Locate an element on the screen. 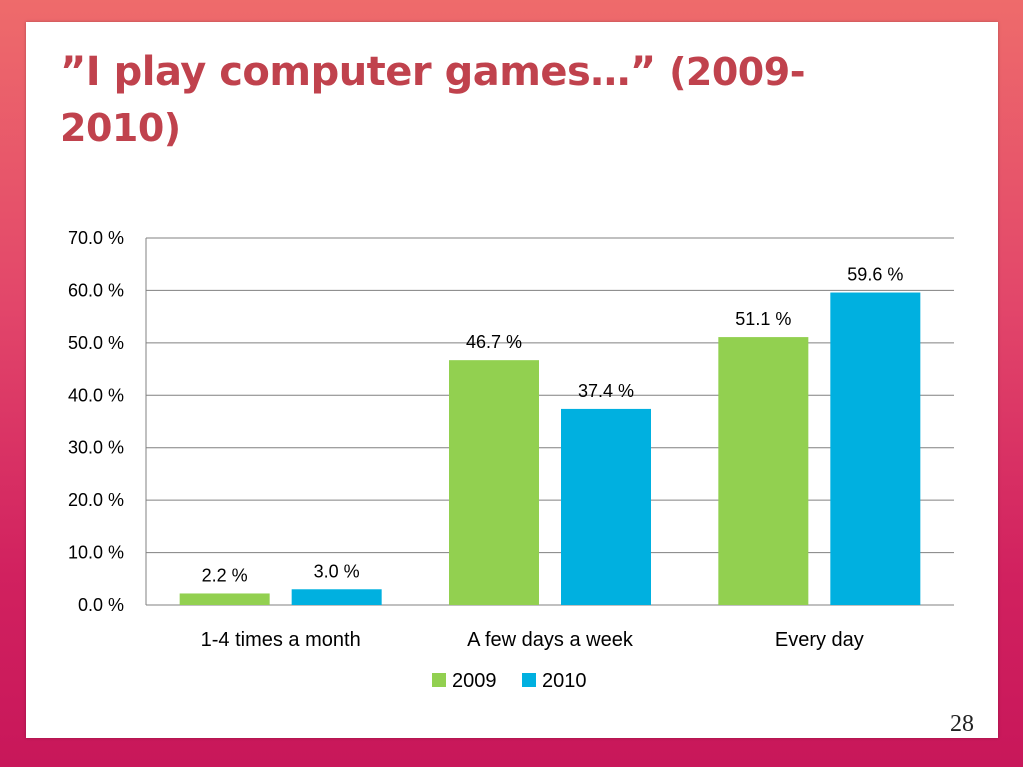  data-label: 3.0 % is located at coordinates (337, 571).